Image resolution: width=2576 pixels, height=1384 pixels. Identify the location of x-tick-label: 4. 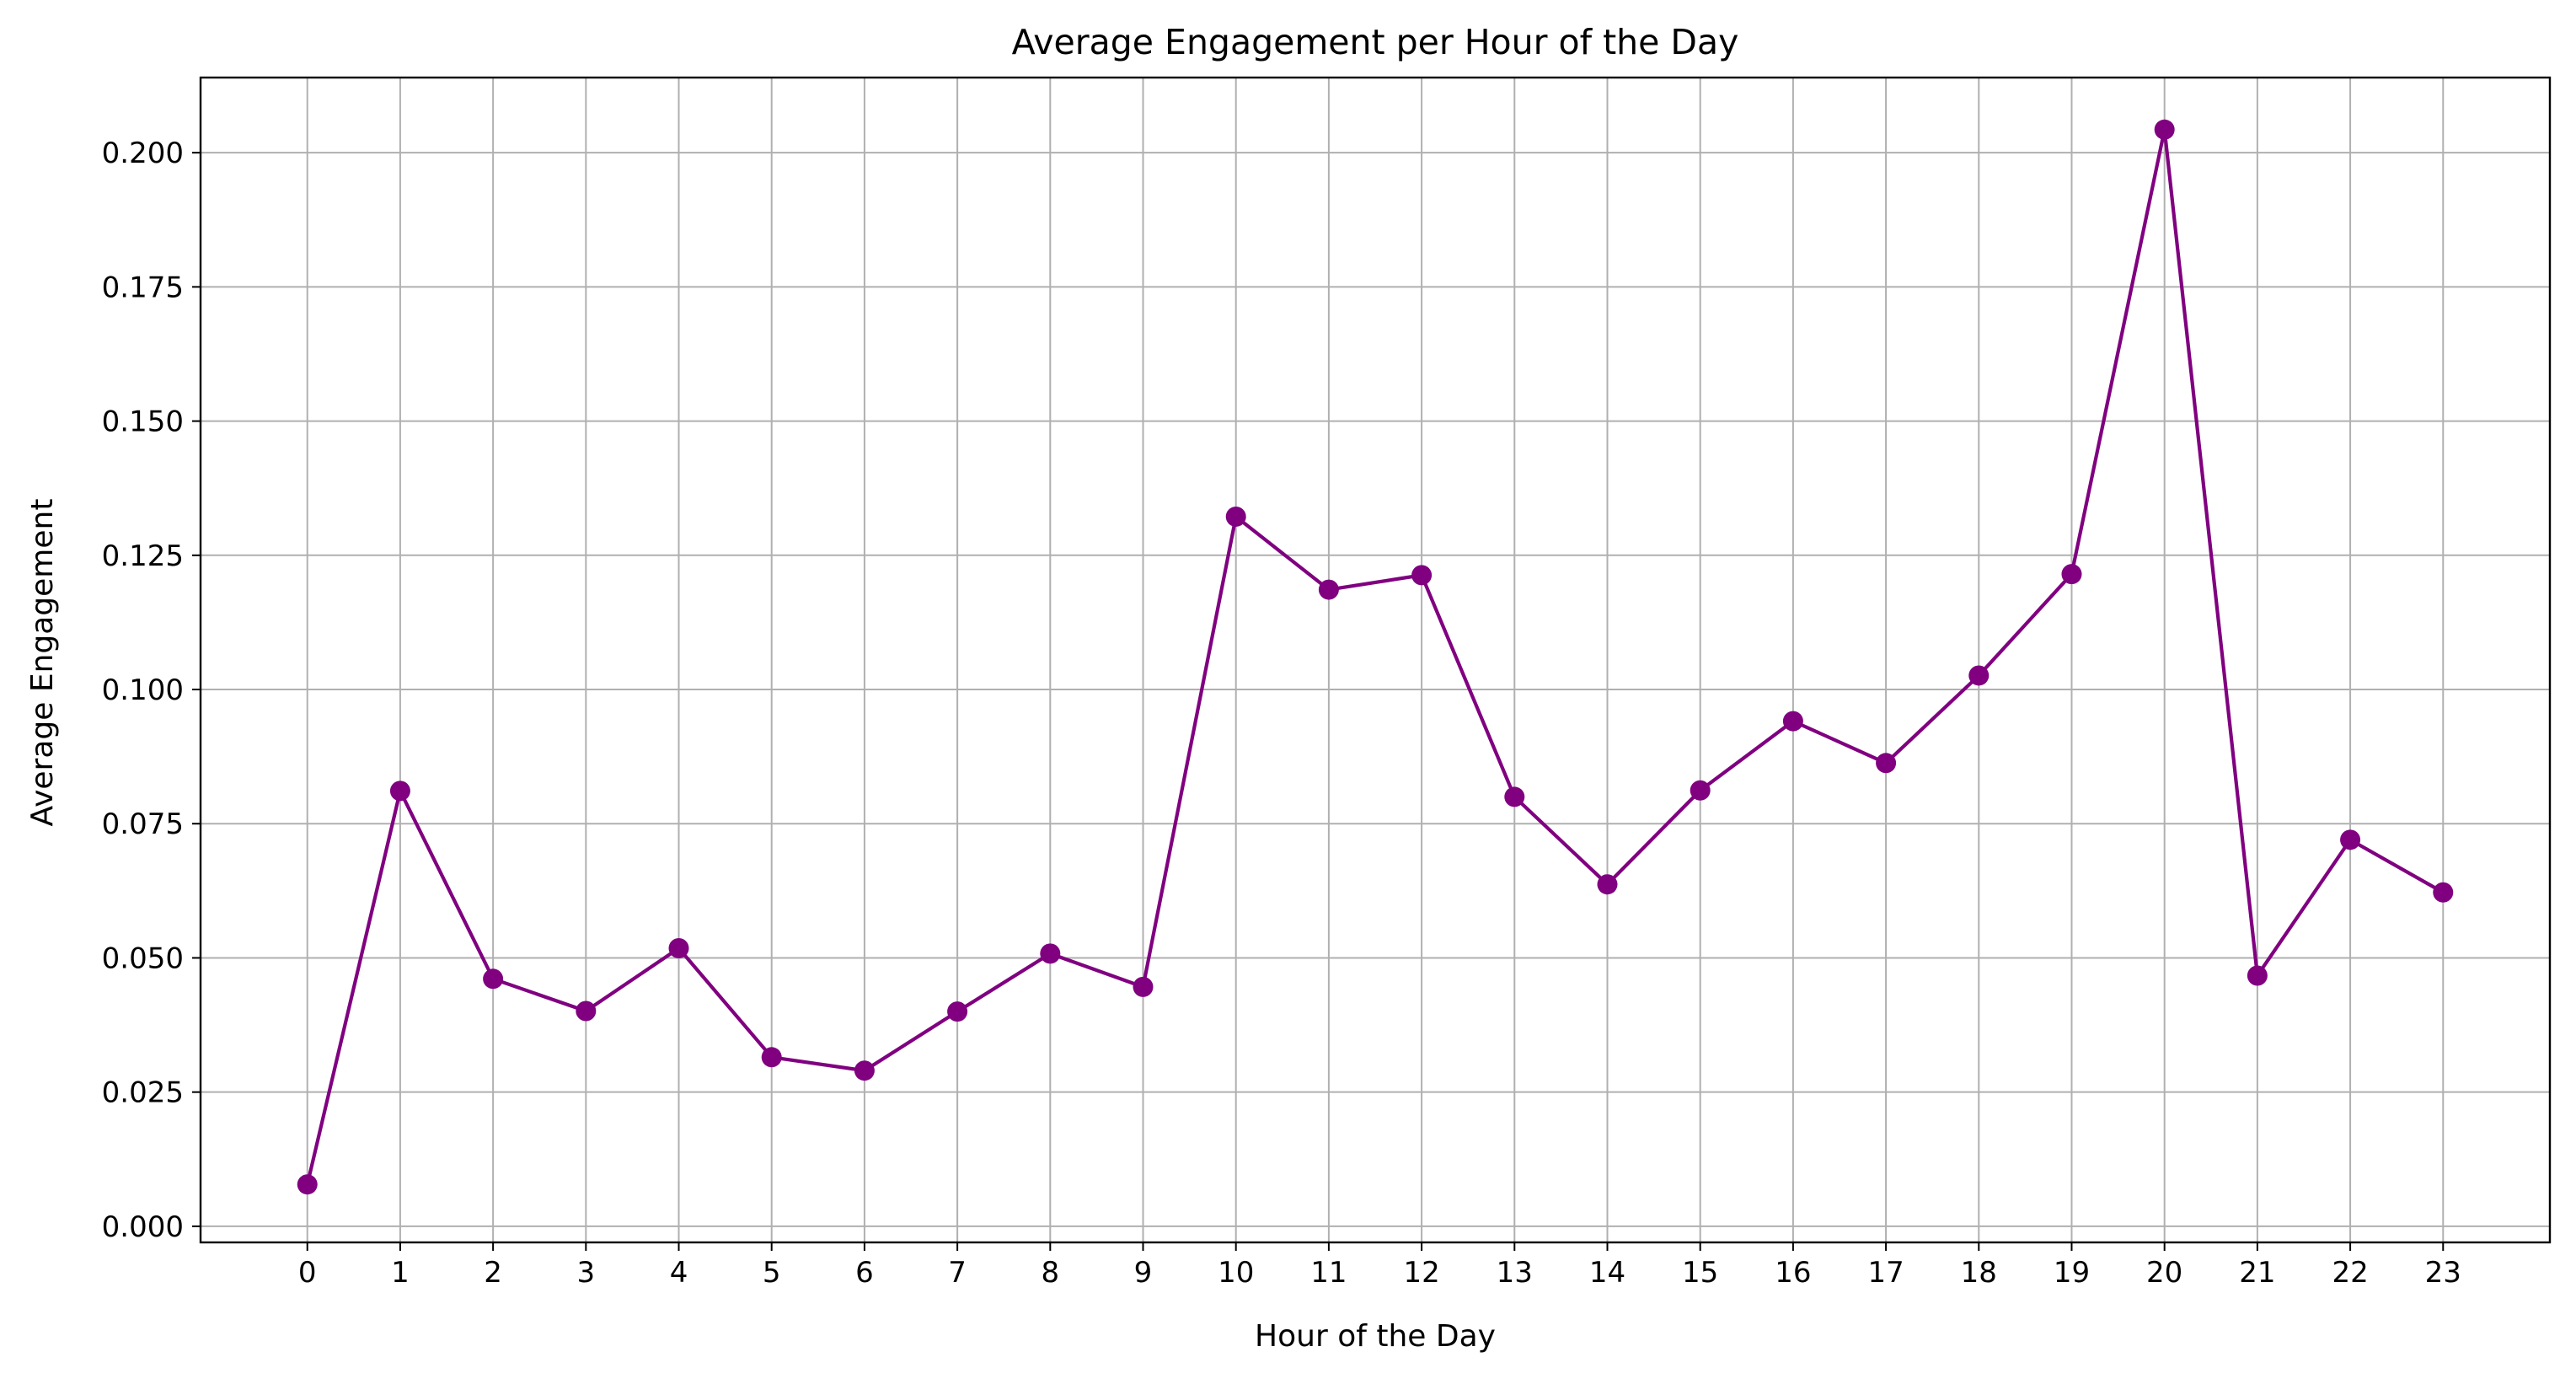
(679, 1273).